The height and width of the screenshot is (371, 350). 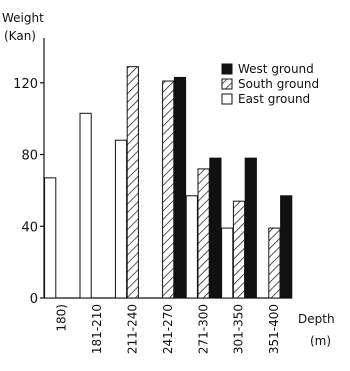 I want to click on category-label: 180), so click(x=62, y=318).